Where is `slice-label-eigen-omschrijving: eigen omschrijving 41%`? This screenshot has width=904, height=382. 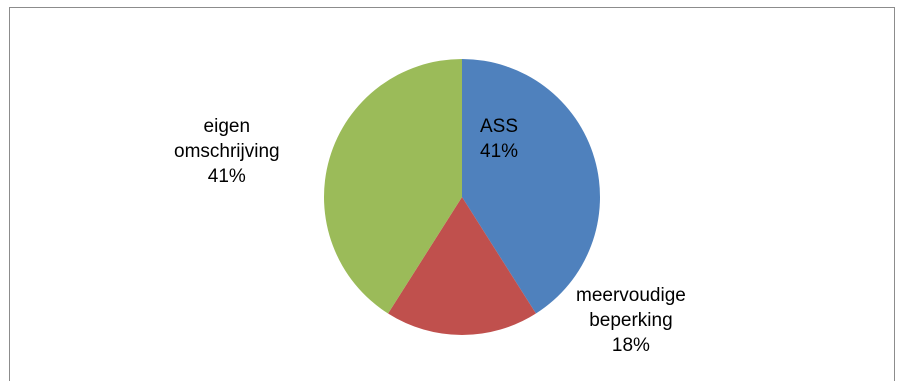
slice-label-eigen-omschrijving: eigen omschrijving 41% is located at coordinates (227, 151).